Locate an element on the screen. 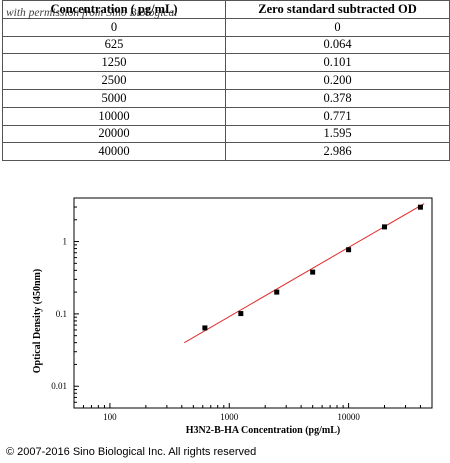 Image resolution: width=450 pixels, height=463 pixels. concentration-cell: 20000 is located at coordinates (114, 134).